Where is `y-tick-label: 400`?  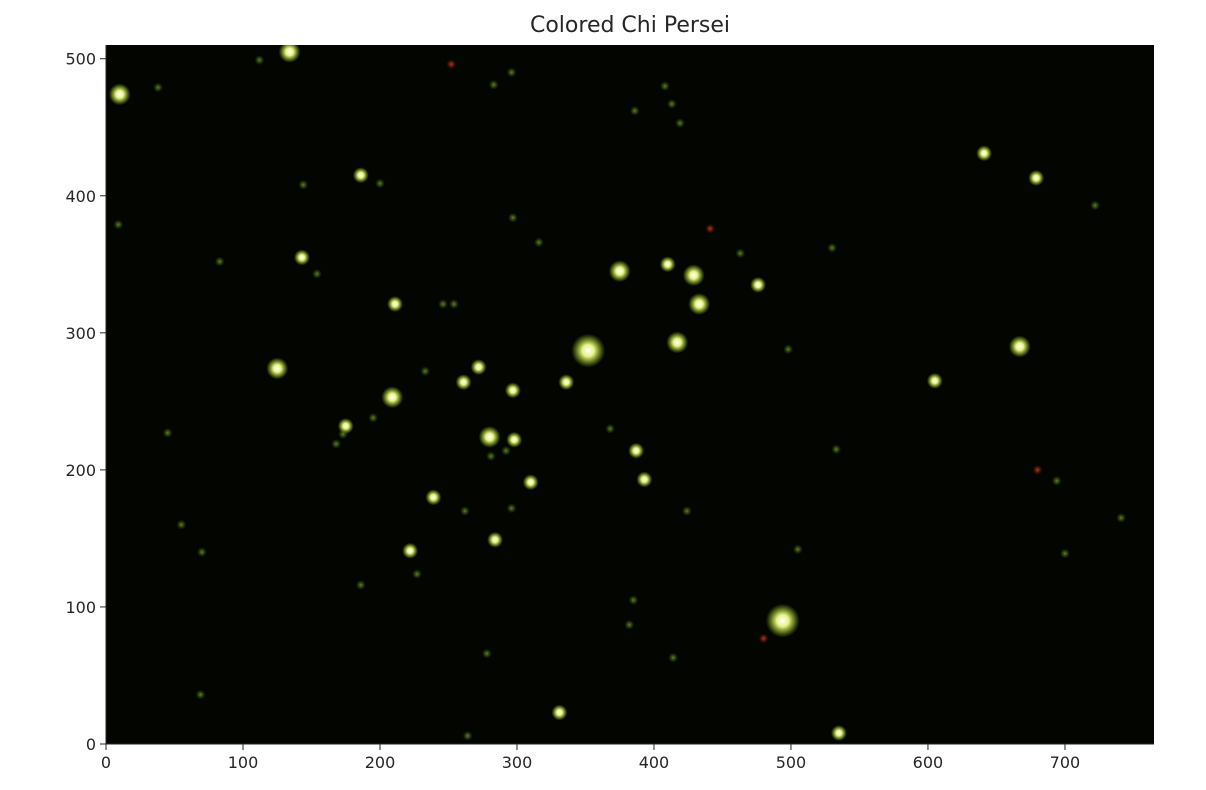 y-tick-label: 400 is located at coordinates (80, 196).